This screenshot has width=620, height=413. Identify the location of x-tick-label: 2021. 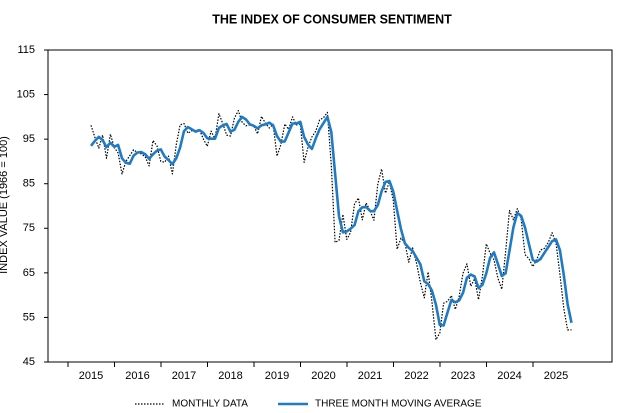
(370, 376).